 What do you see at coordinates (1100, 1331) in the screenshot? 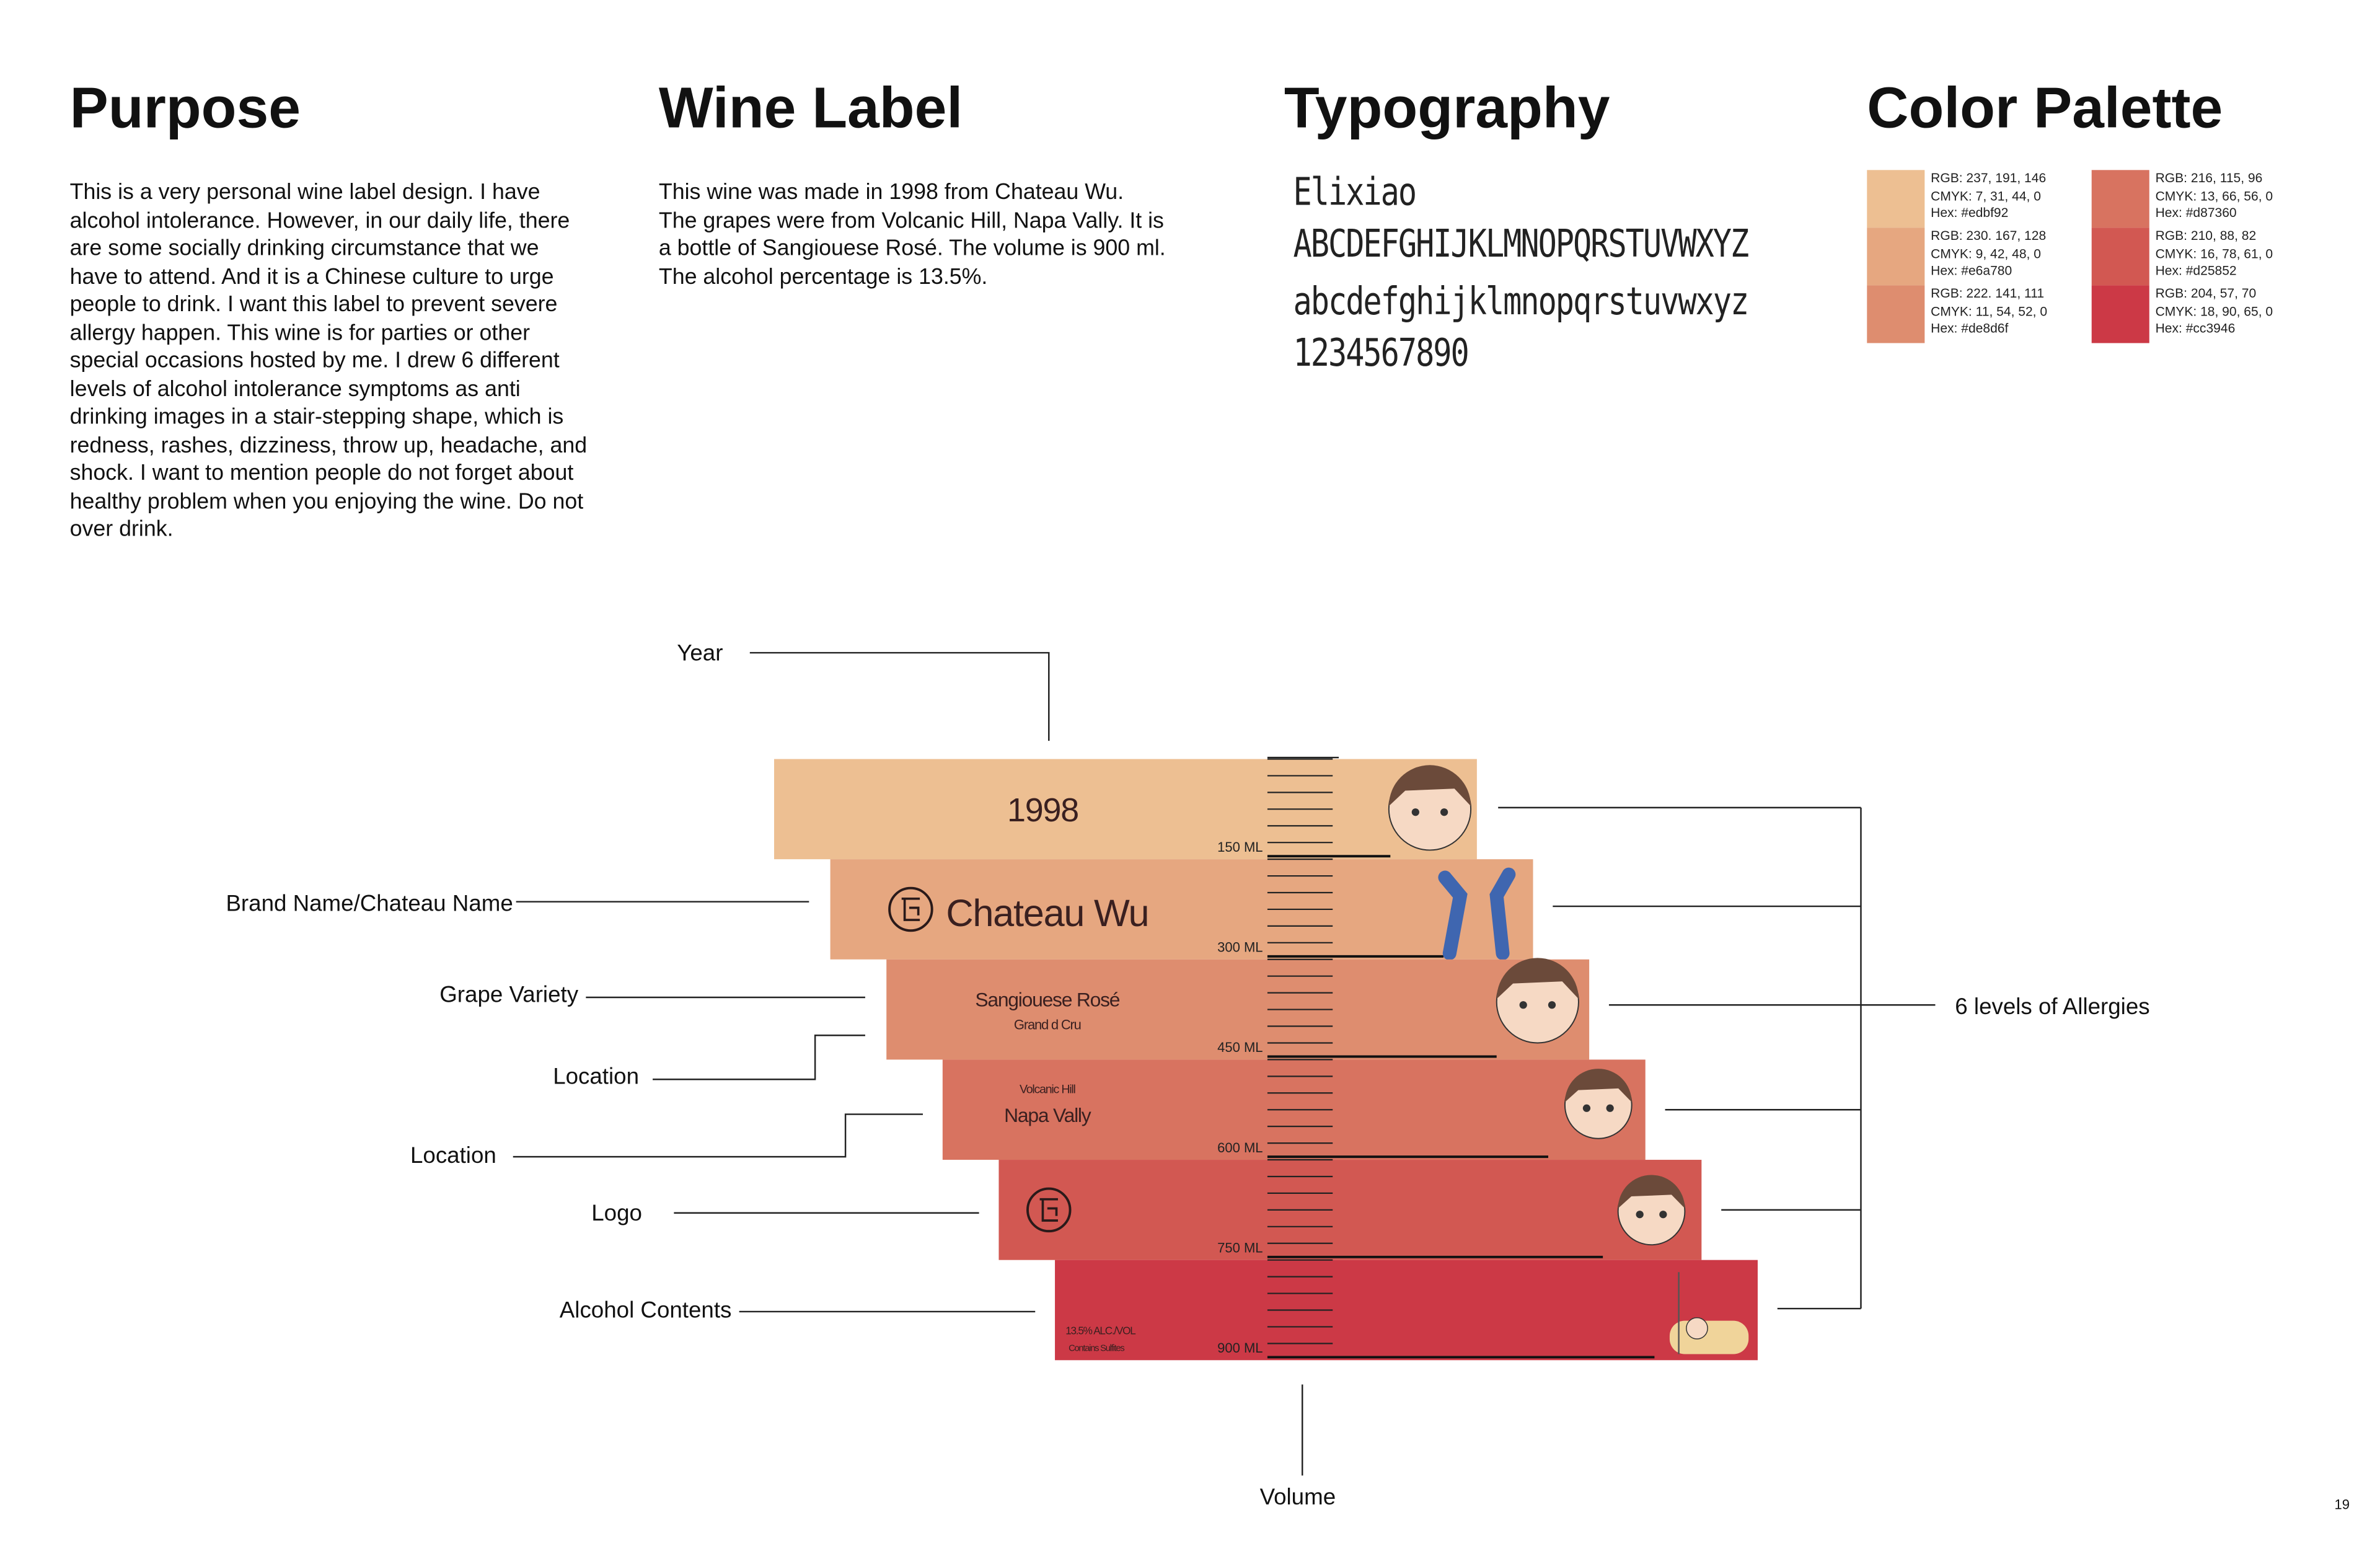
I see `label-text: 13.5% ALC./VOL` at bounding box center [1100, 1331].